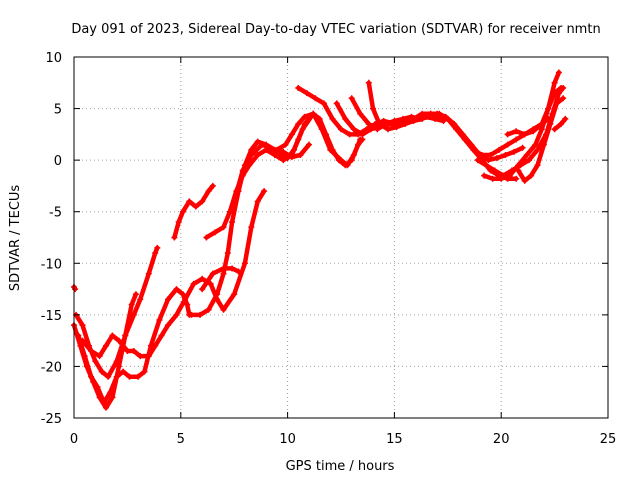  What do you see at coordinates (340, 466) in the screenshot?
I see `x-axis-label: GPS time / hours` at bounding box center [340, 466].